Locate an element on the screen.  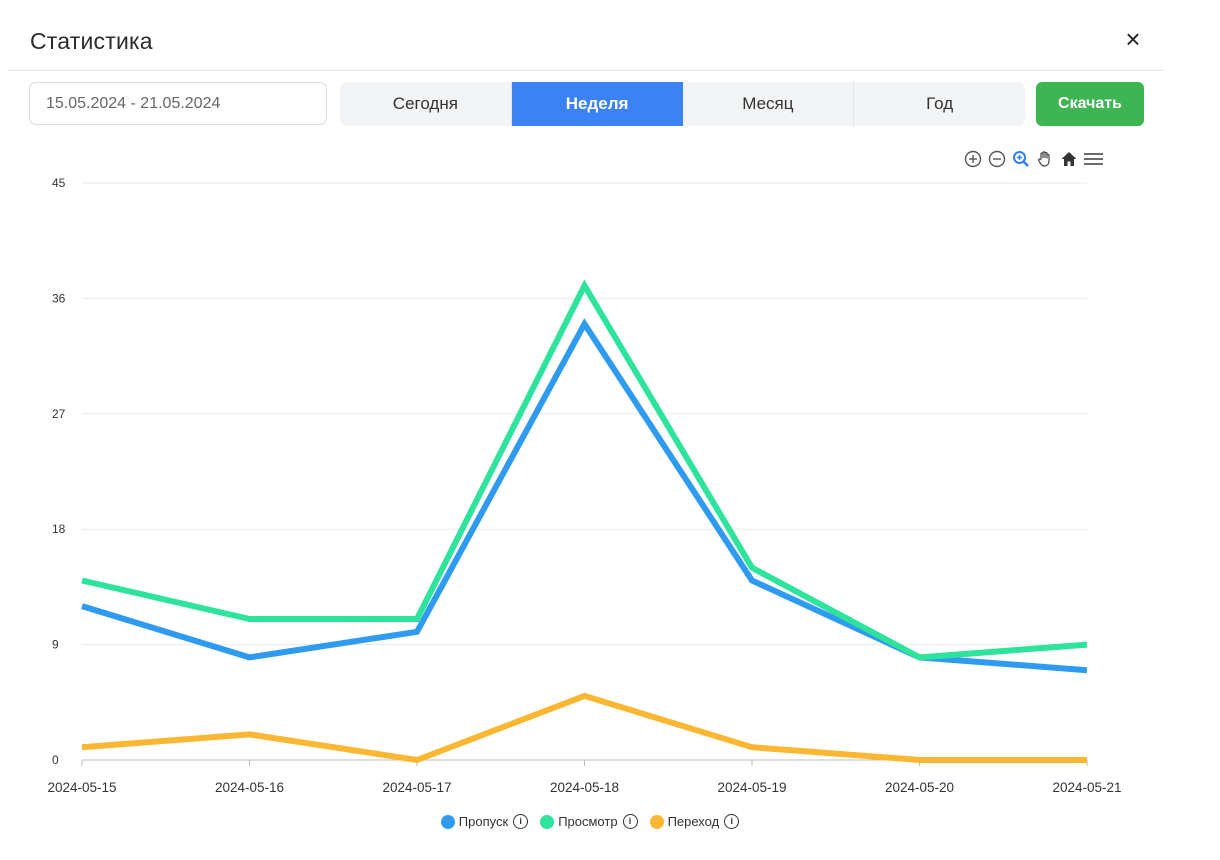
legend-label: Просмотр is located at coordinates (588, 821).